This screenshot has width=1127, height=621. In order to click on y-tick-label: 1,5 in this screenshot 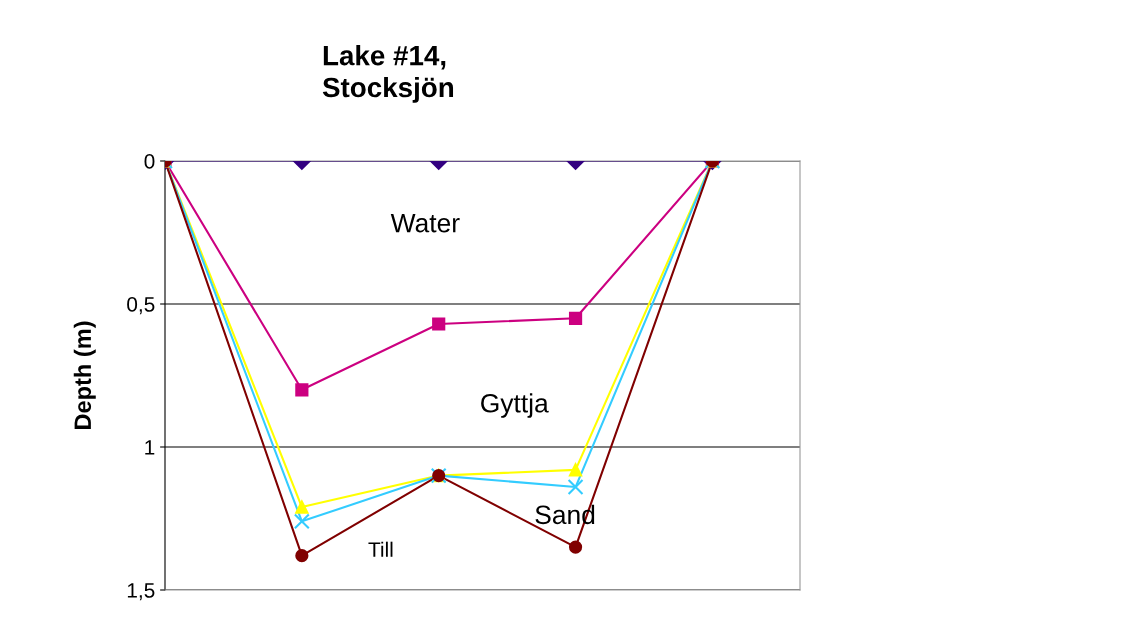, I will do `click(141, 592)`.